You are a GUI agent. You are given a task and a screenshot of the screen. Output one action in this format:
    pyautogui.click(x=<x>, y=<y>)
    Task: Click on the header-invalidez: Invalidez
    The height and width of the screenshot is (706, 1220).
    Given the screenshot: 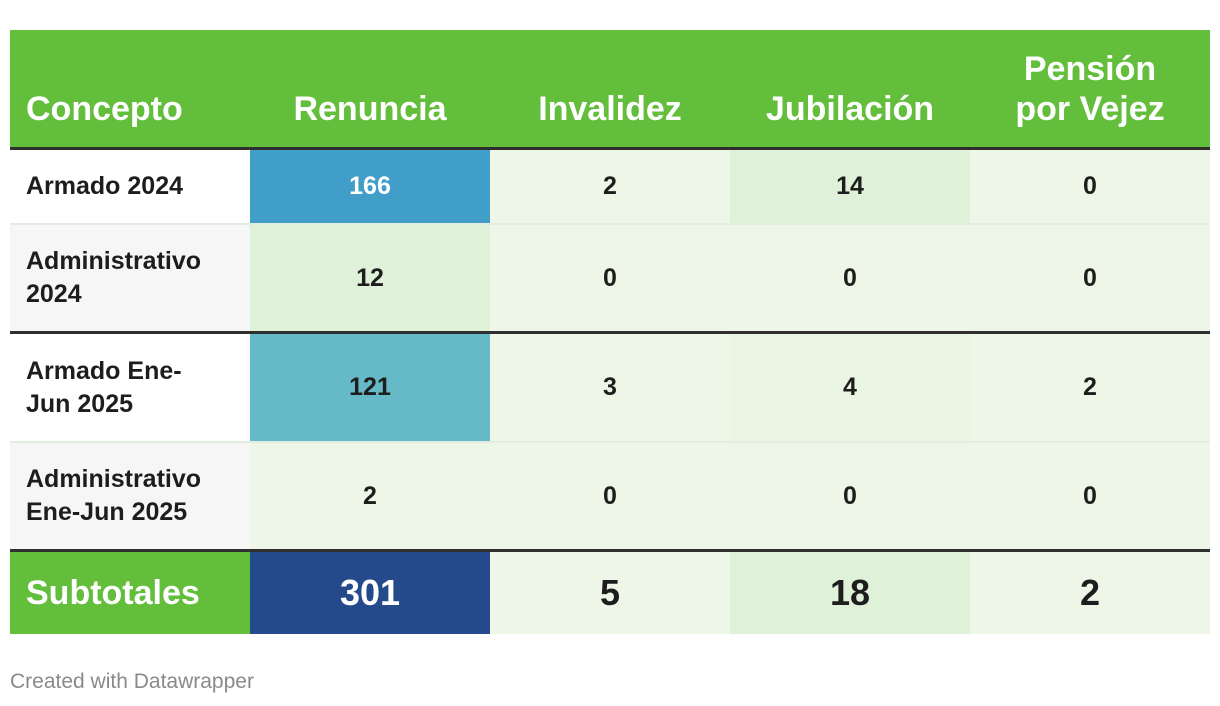 What is the action you would take?
    pyautogui.click(x=610, y=109)
    